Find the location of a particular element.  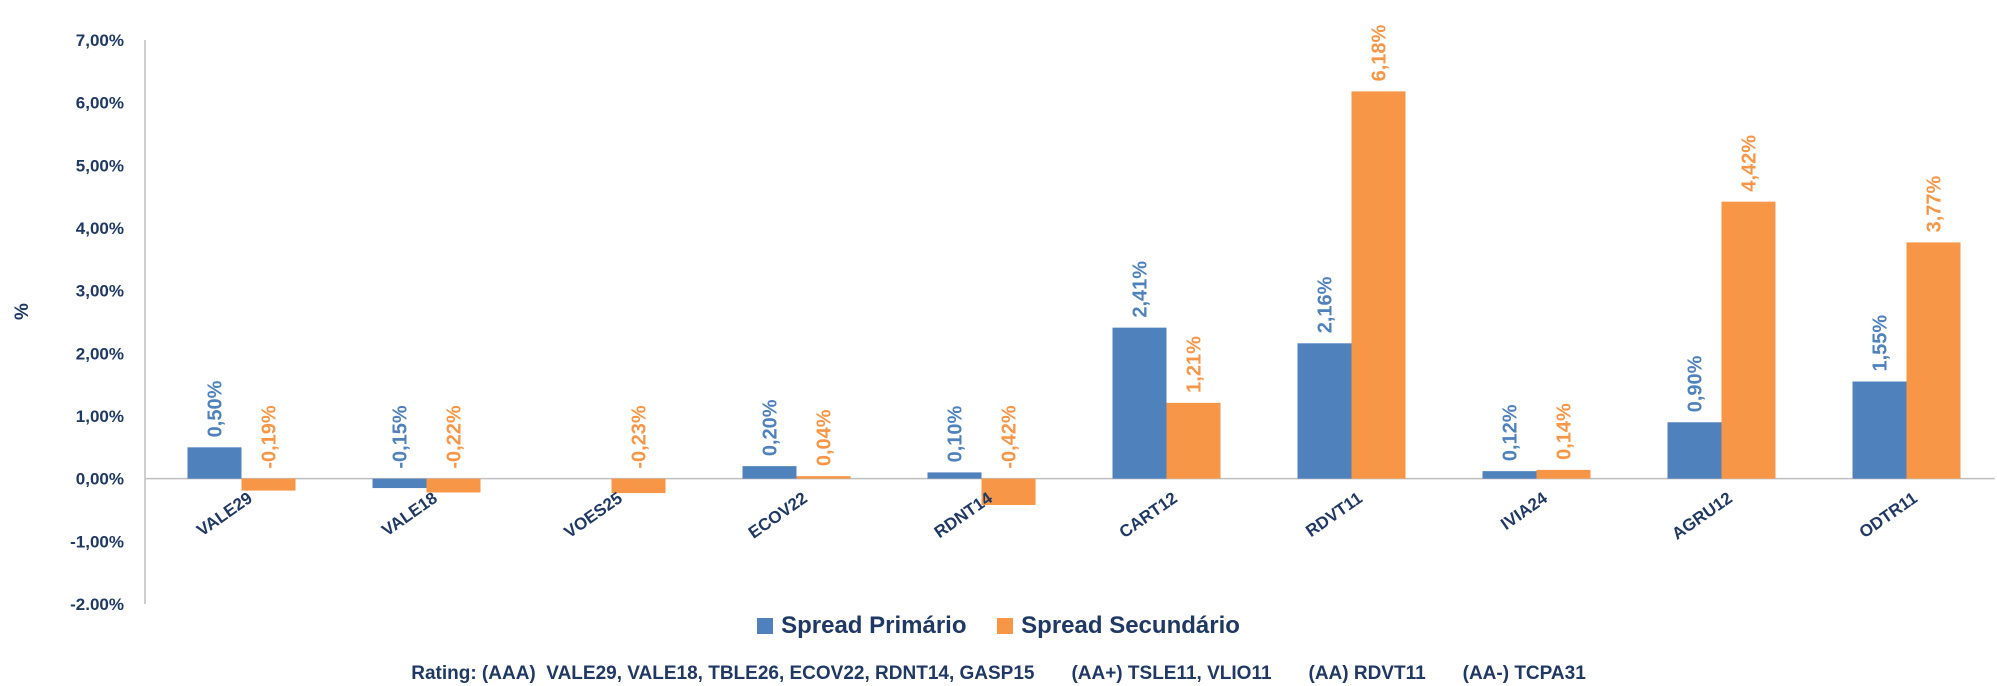

x-category-label: VALE29 is located at coordinates (224, 514).